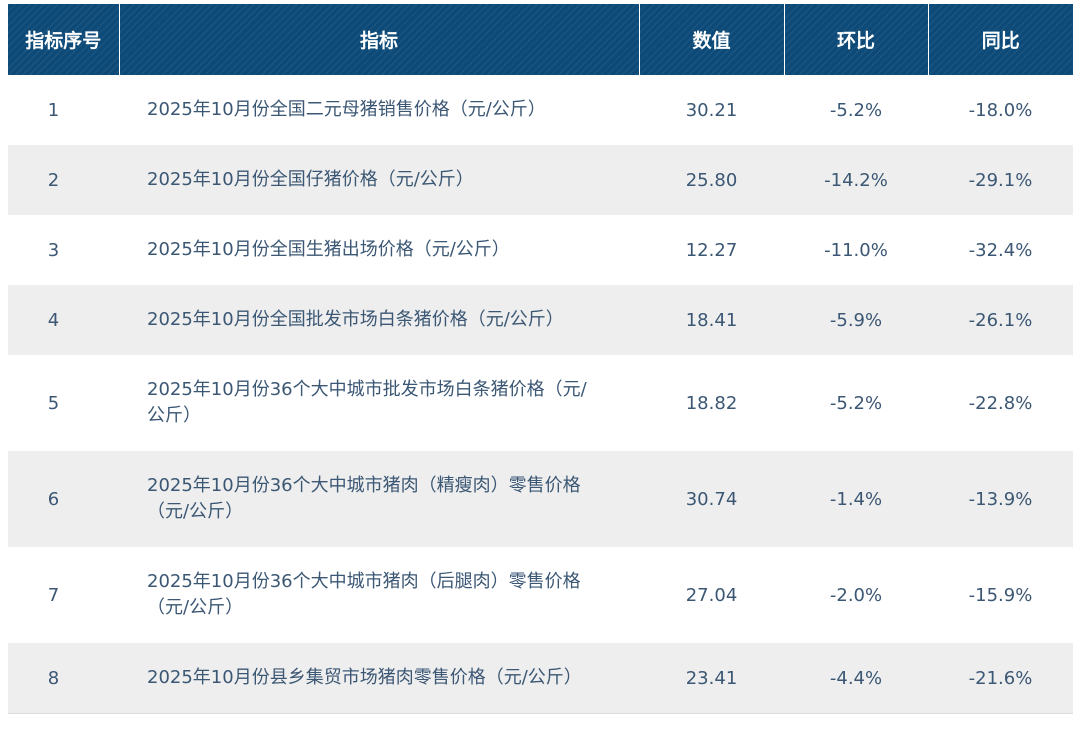  I want to click on table-header-row: 指标序号 指标 数值 环比 同比, so click(540, 39).